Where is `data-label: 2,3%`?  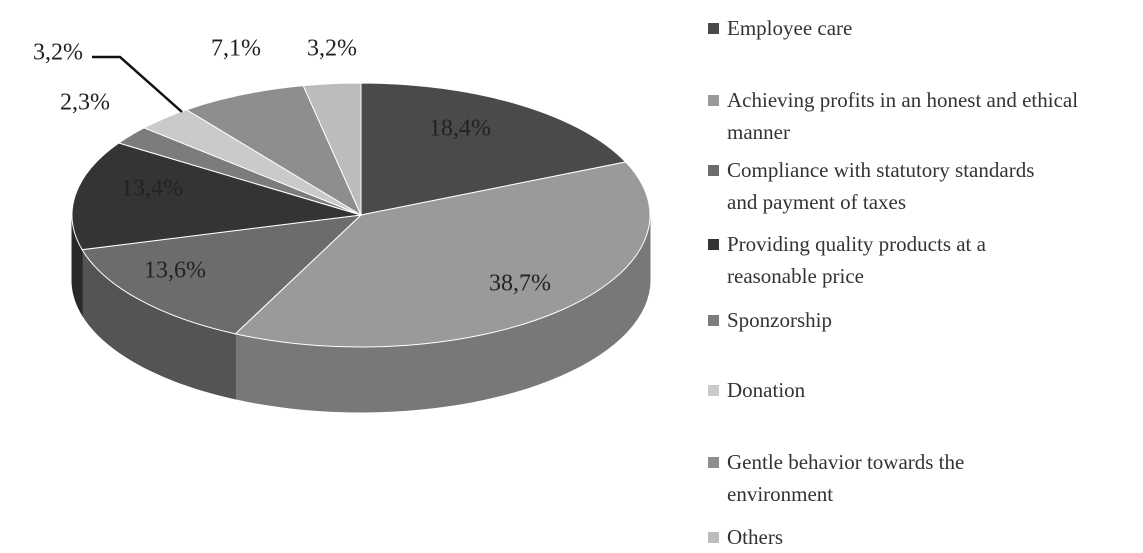 data-label: 2,3% is located at coordinates (85, 103).